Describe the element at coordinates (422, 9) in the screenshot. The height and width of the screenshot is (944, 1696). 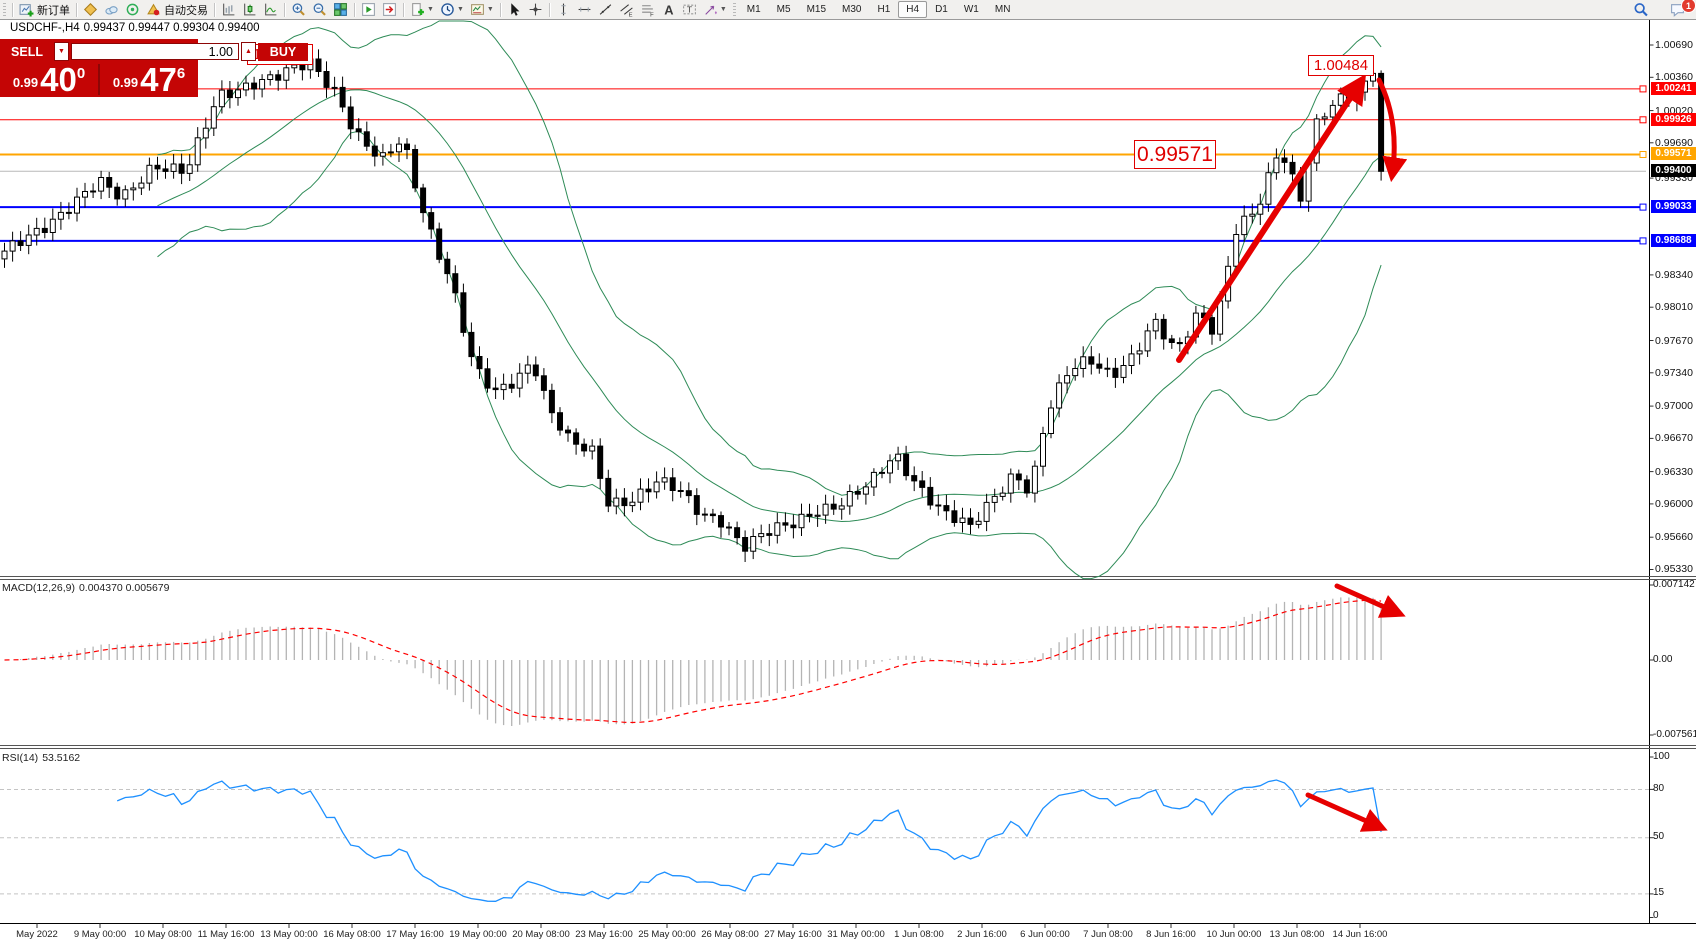
I see `indicators-button: ▼` at that location.